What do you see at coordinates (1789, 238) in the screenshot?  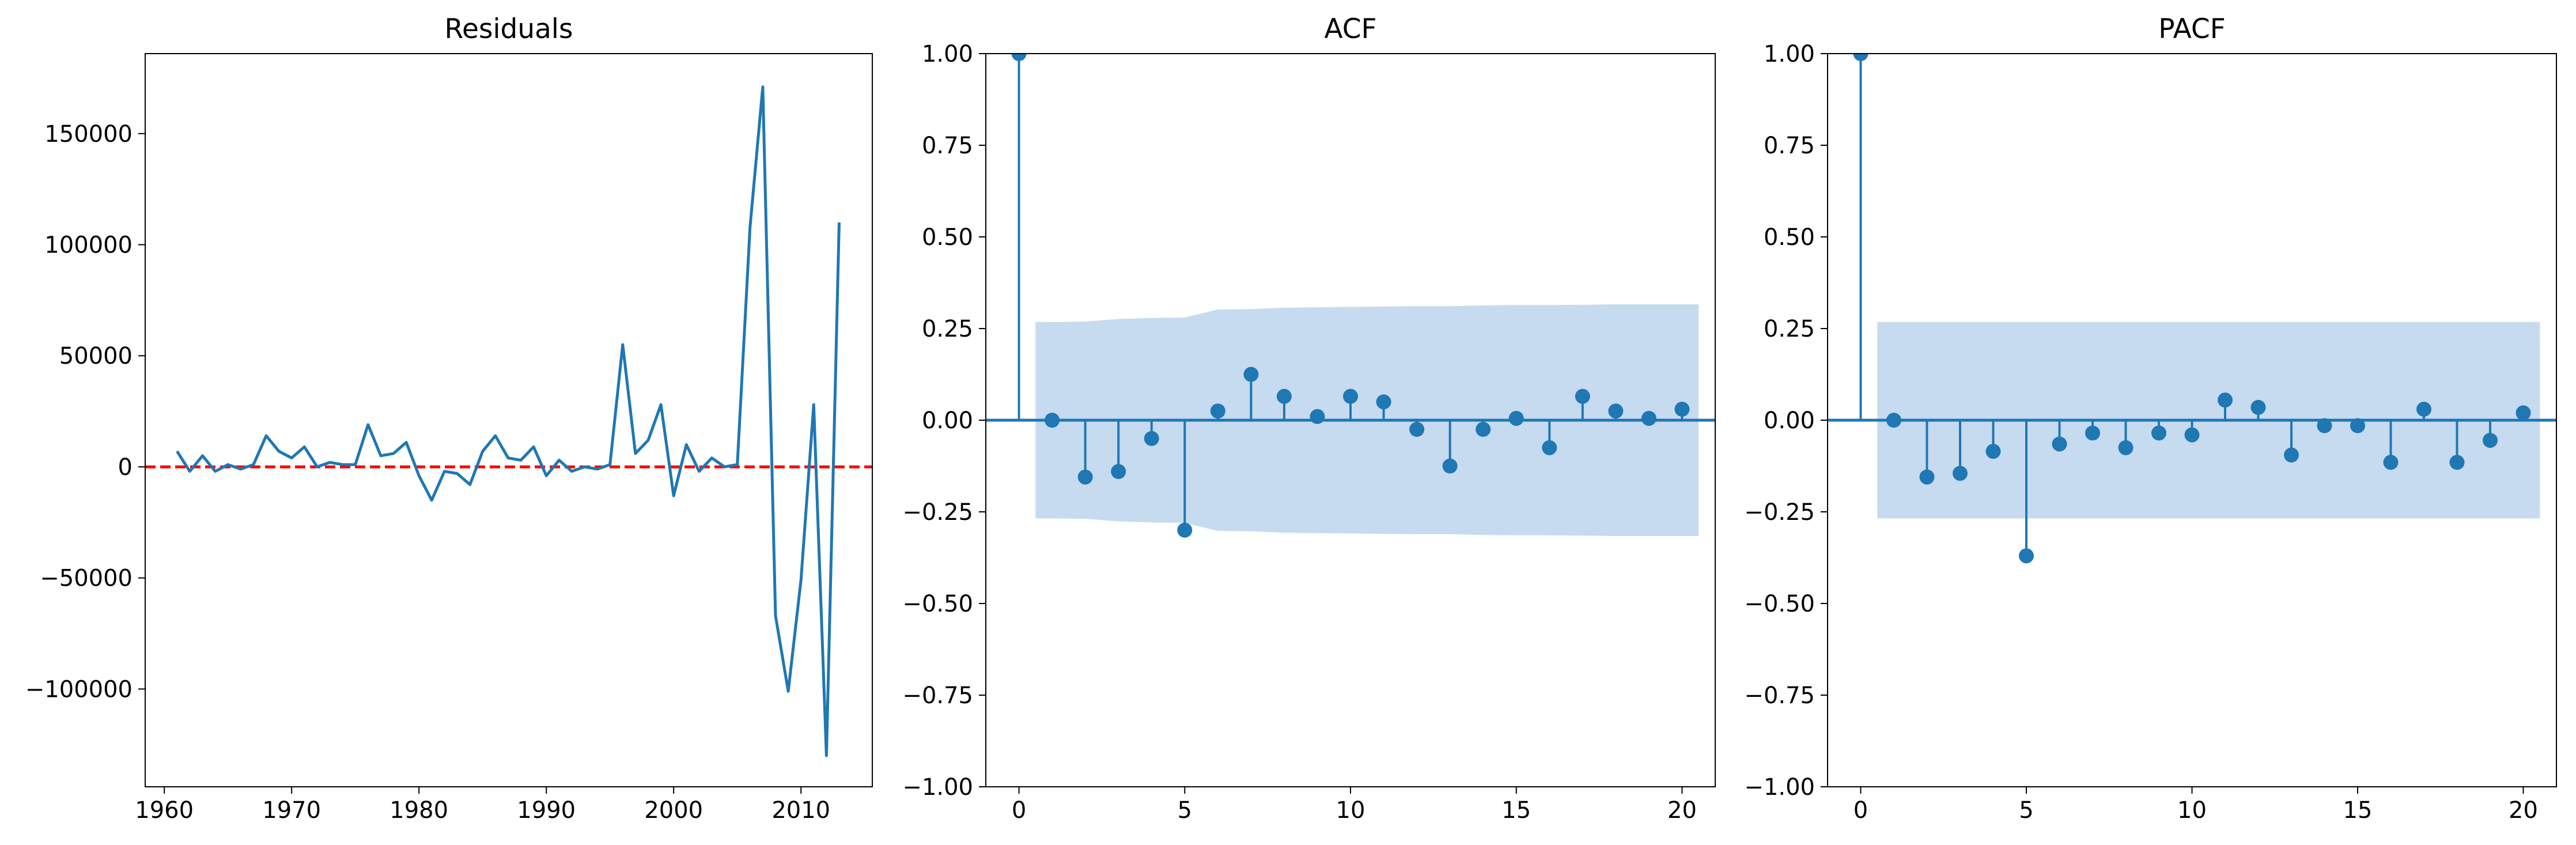 I see `y-tick-label: 0.50` at bounding box center [1789, 238].